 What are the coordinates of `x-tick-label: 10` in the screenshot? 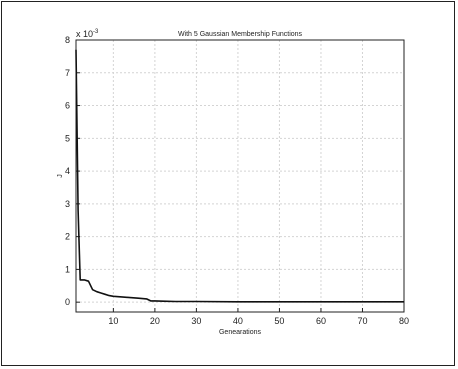 It's located at (113, 321).